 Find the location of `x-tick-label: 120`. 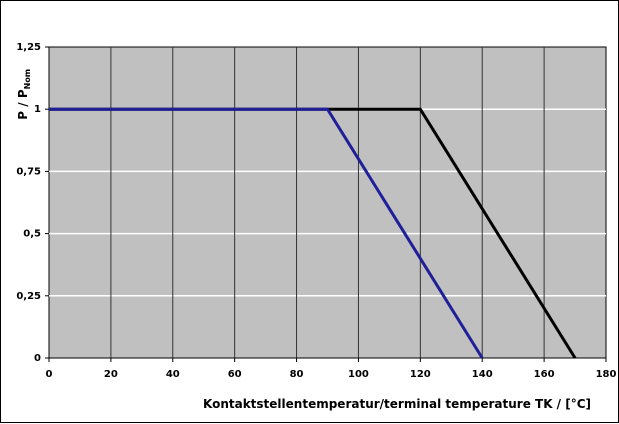

x-tick-label: 120 is located at coordinates (420, 374).